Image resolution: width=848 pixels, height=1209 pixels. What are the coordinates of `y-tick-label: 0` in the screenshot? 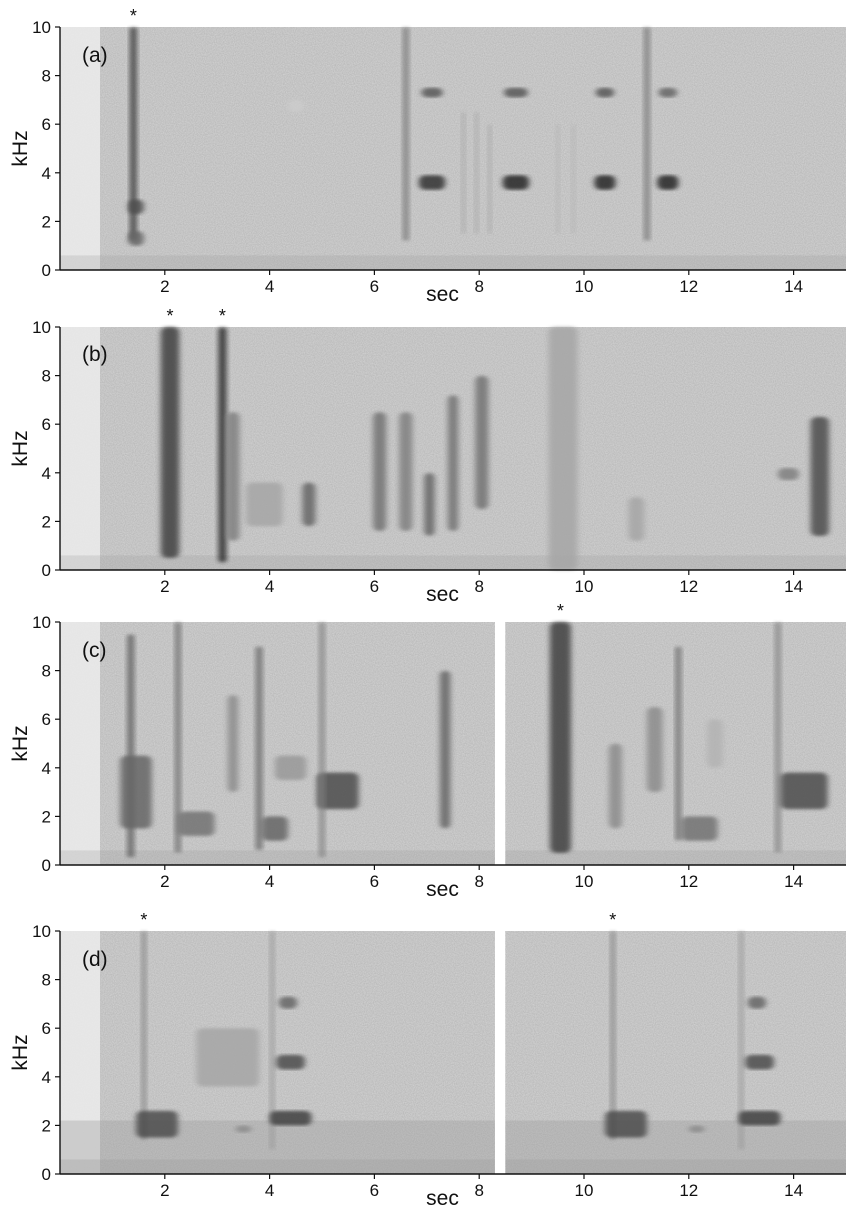 It's located at (46, 1174).